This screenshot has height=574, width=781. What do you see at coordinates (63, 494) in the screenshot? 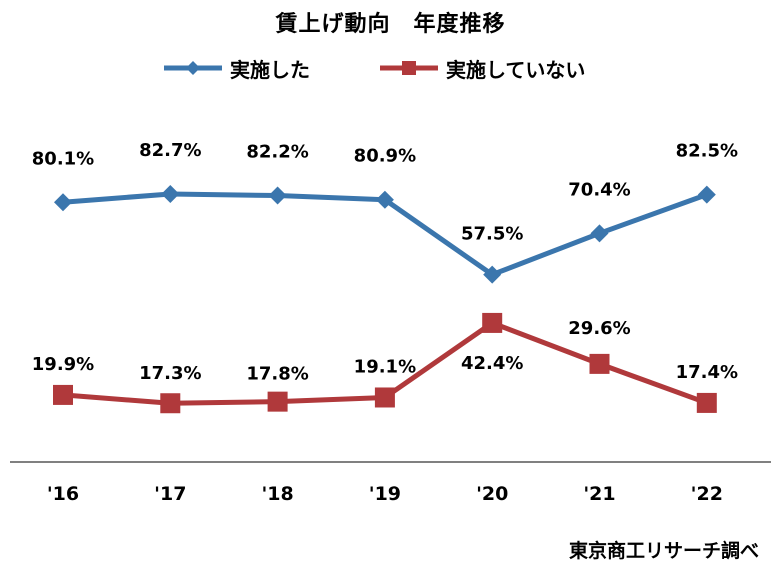
I see `x-tick-label: '16` at bounding box center [63, 494].